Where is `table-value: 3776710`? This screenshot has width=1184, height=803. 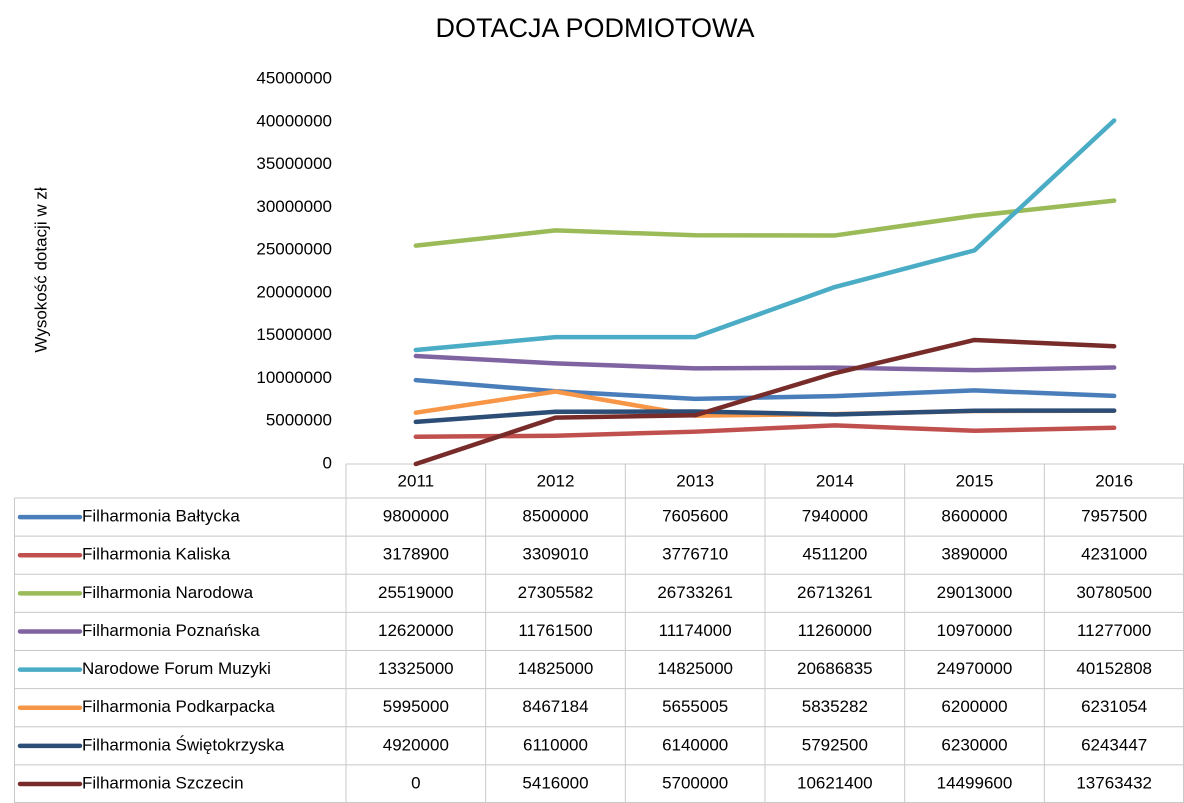
table-value: 3776710 is located at coordinates (695, 554).